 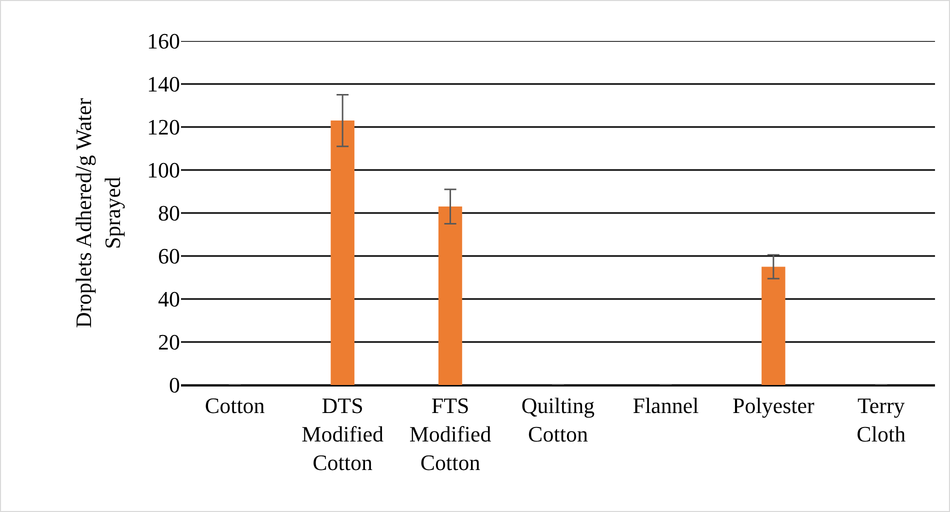 What do you see at coordinates (169, 213) in the screenshot?
I see `y-tick-label: 80` at bounding box center [169, 213].